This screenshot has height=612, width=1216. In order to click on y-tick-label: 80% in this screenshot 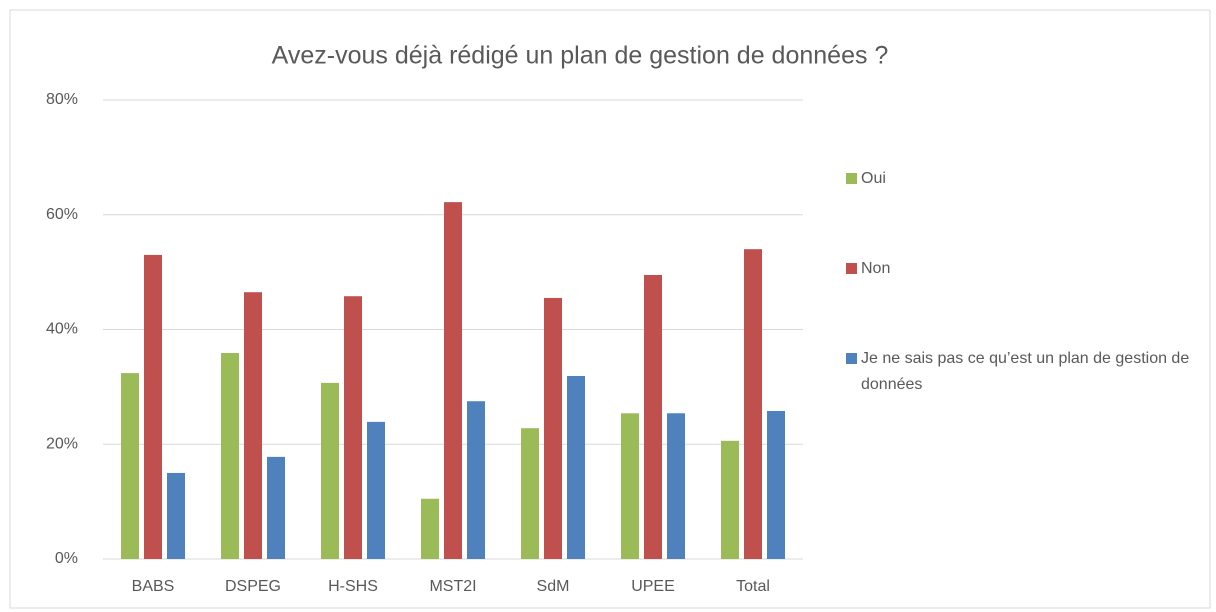, I will do `click(62, 99)`.